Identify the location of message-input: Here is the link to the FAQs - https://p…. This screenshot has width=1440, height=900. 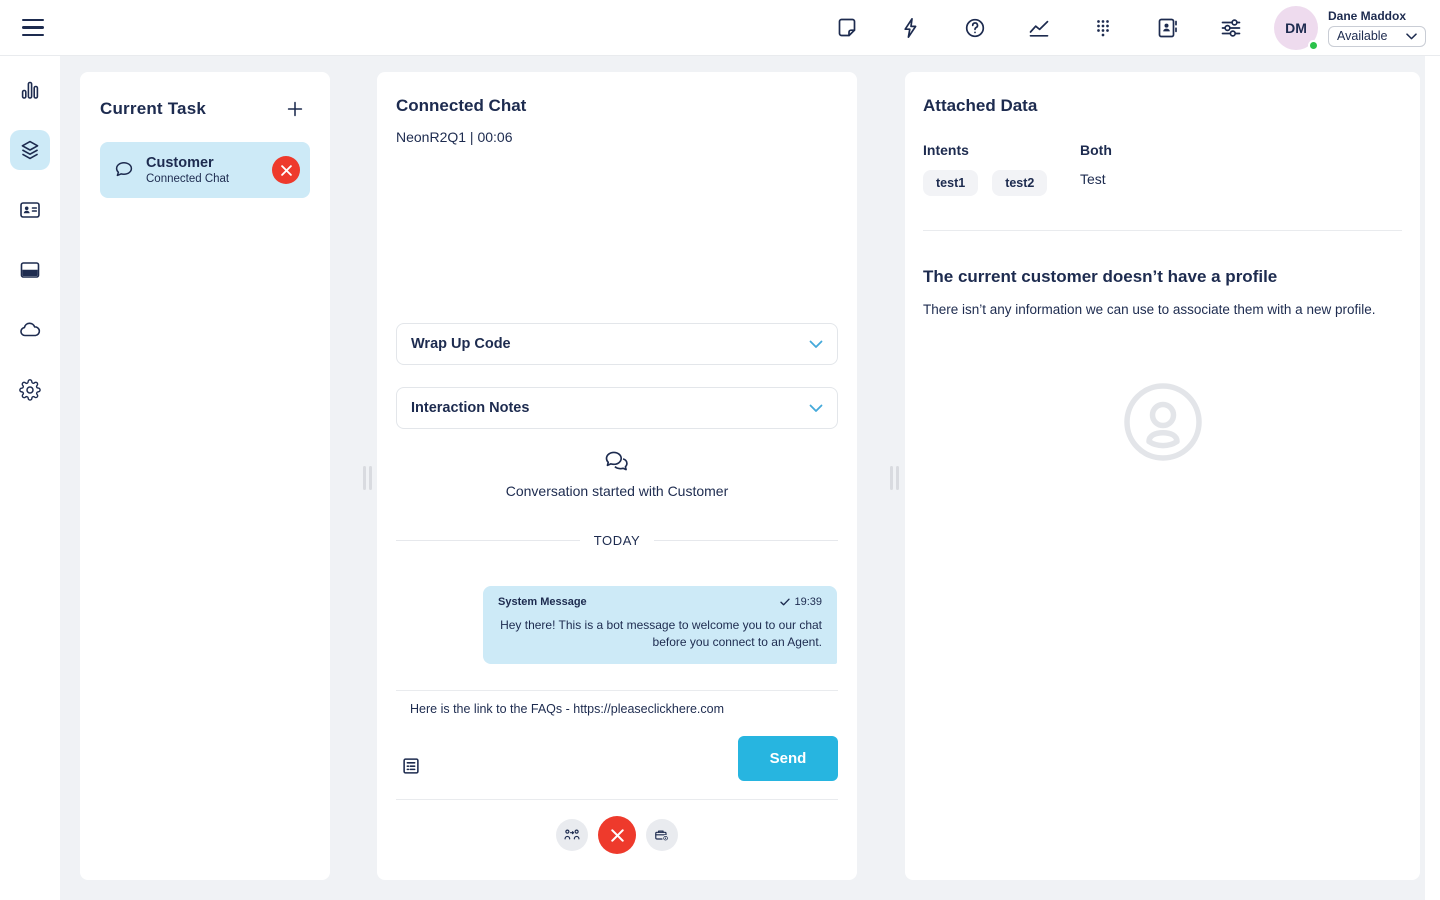
(567, 709).